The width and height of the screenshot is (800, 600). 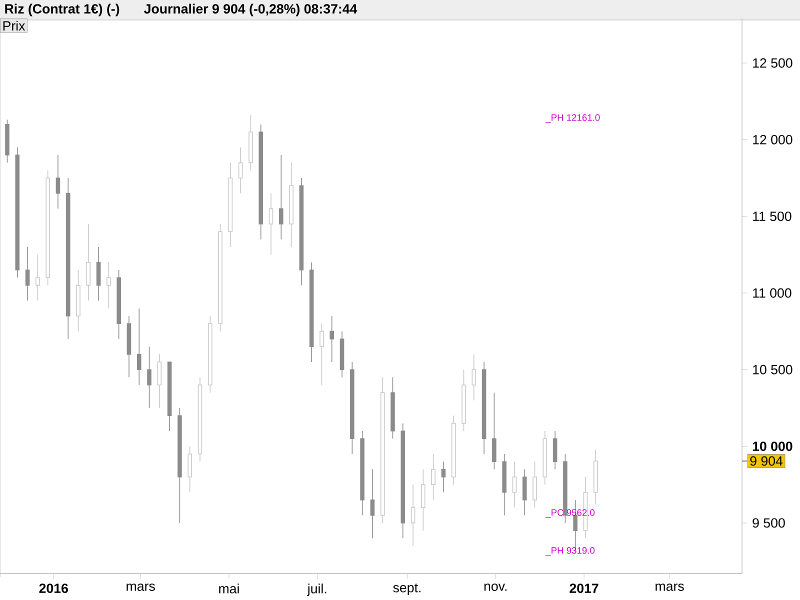 I want to click on chart-subtitle: Journalier 9 904 (-0,28%) 08:37:44, so click(x=251, y=10).